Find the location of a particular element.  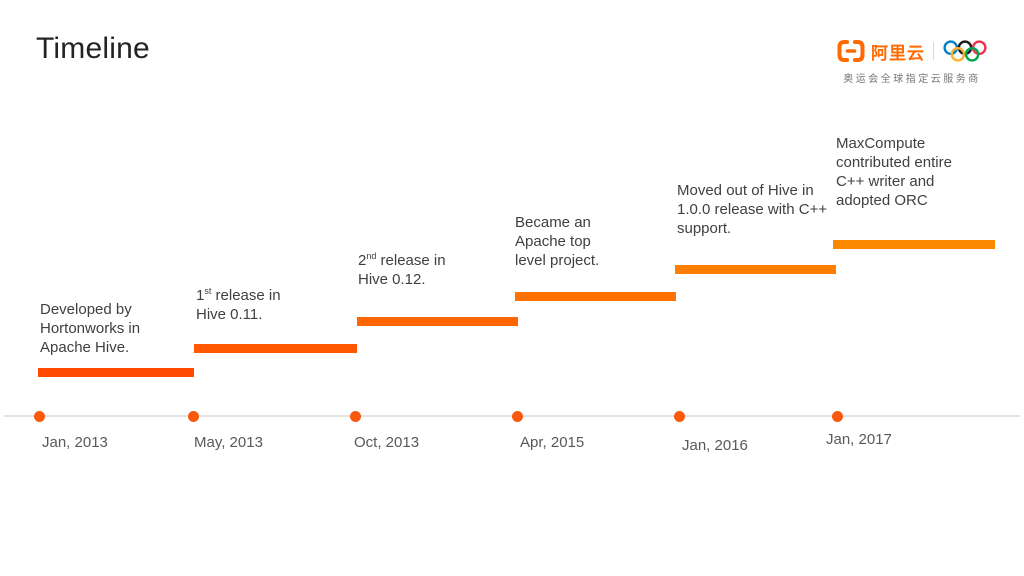

description-text: 2 is located at coordinates (362, 260).